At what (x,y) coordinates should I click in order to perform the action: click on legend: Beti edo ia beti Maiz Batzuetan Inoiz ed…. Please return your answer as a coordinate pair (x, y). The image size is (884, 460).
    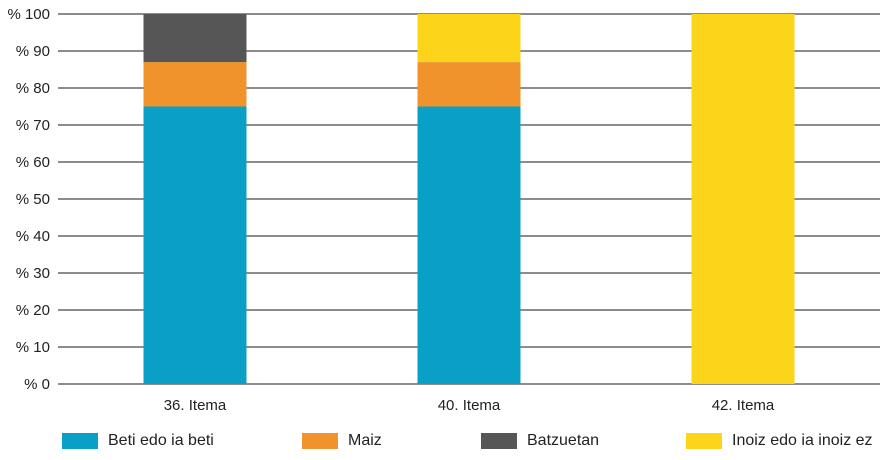
    Looking at the image, I should click on (442, 446).